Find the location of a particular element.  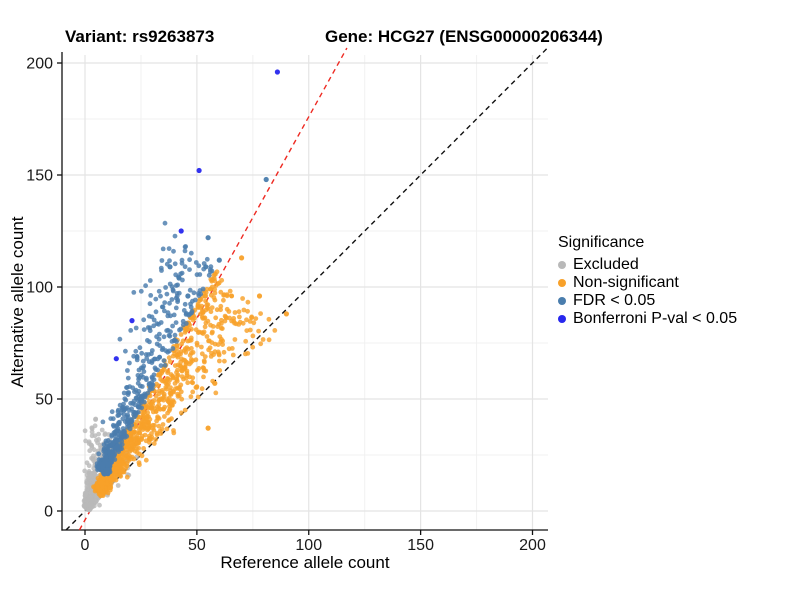

legend-item-bonferroni-p-val-0-05: Bonferroni P-val < 0.05 is located at coordinates (647, 318).